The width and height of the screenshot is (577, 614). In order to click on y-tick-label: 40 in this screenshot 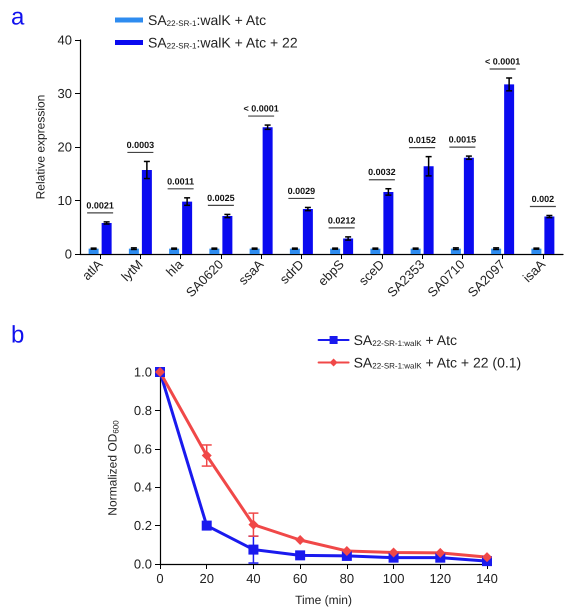, I will do `click(65, 40)`.